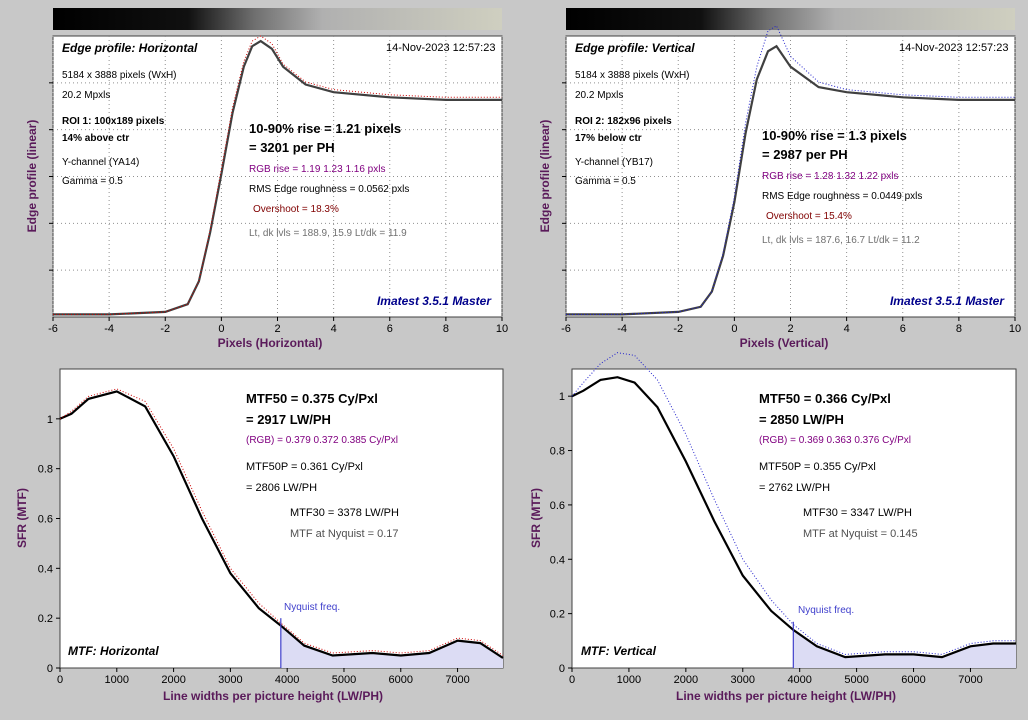  What do you see at coordinates (817, 467) in the screenshot?
I see `mtf50p-vertical: MTF50P = 0.355 Cy/Pxl` at bounding box center [817, 467].